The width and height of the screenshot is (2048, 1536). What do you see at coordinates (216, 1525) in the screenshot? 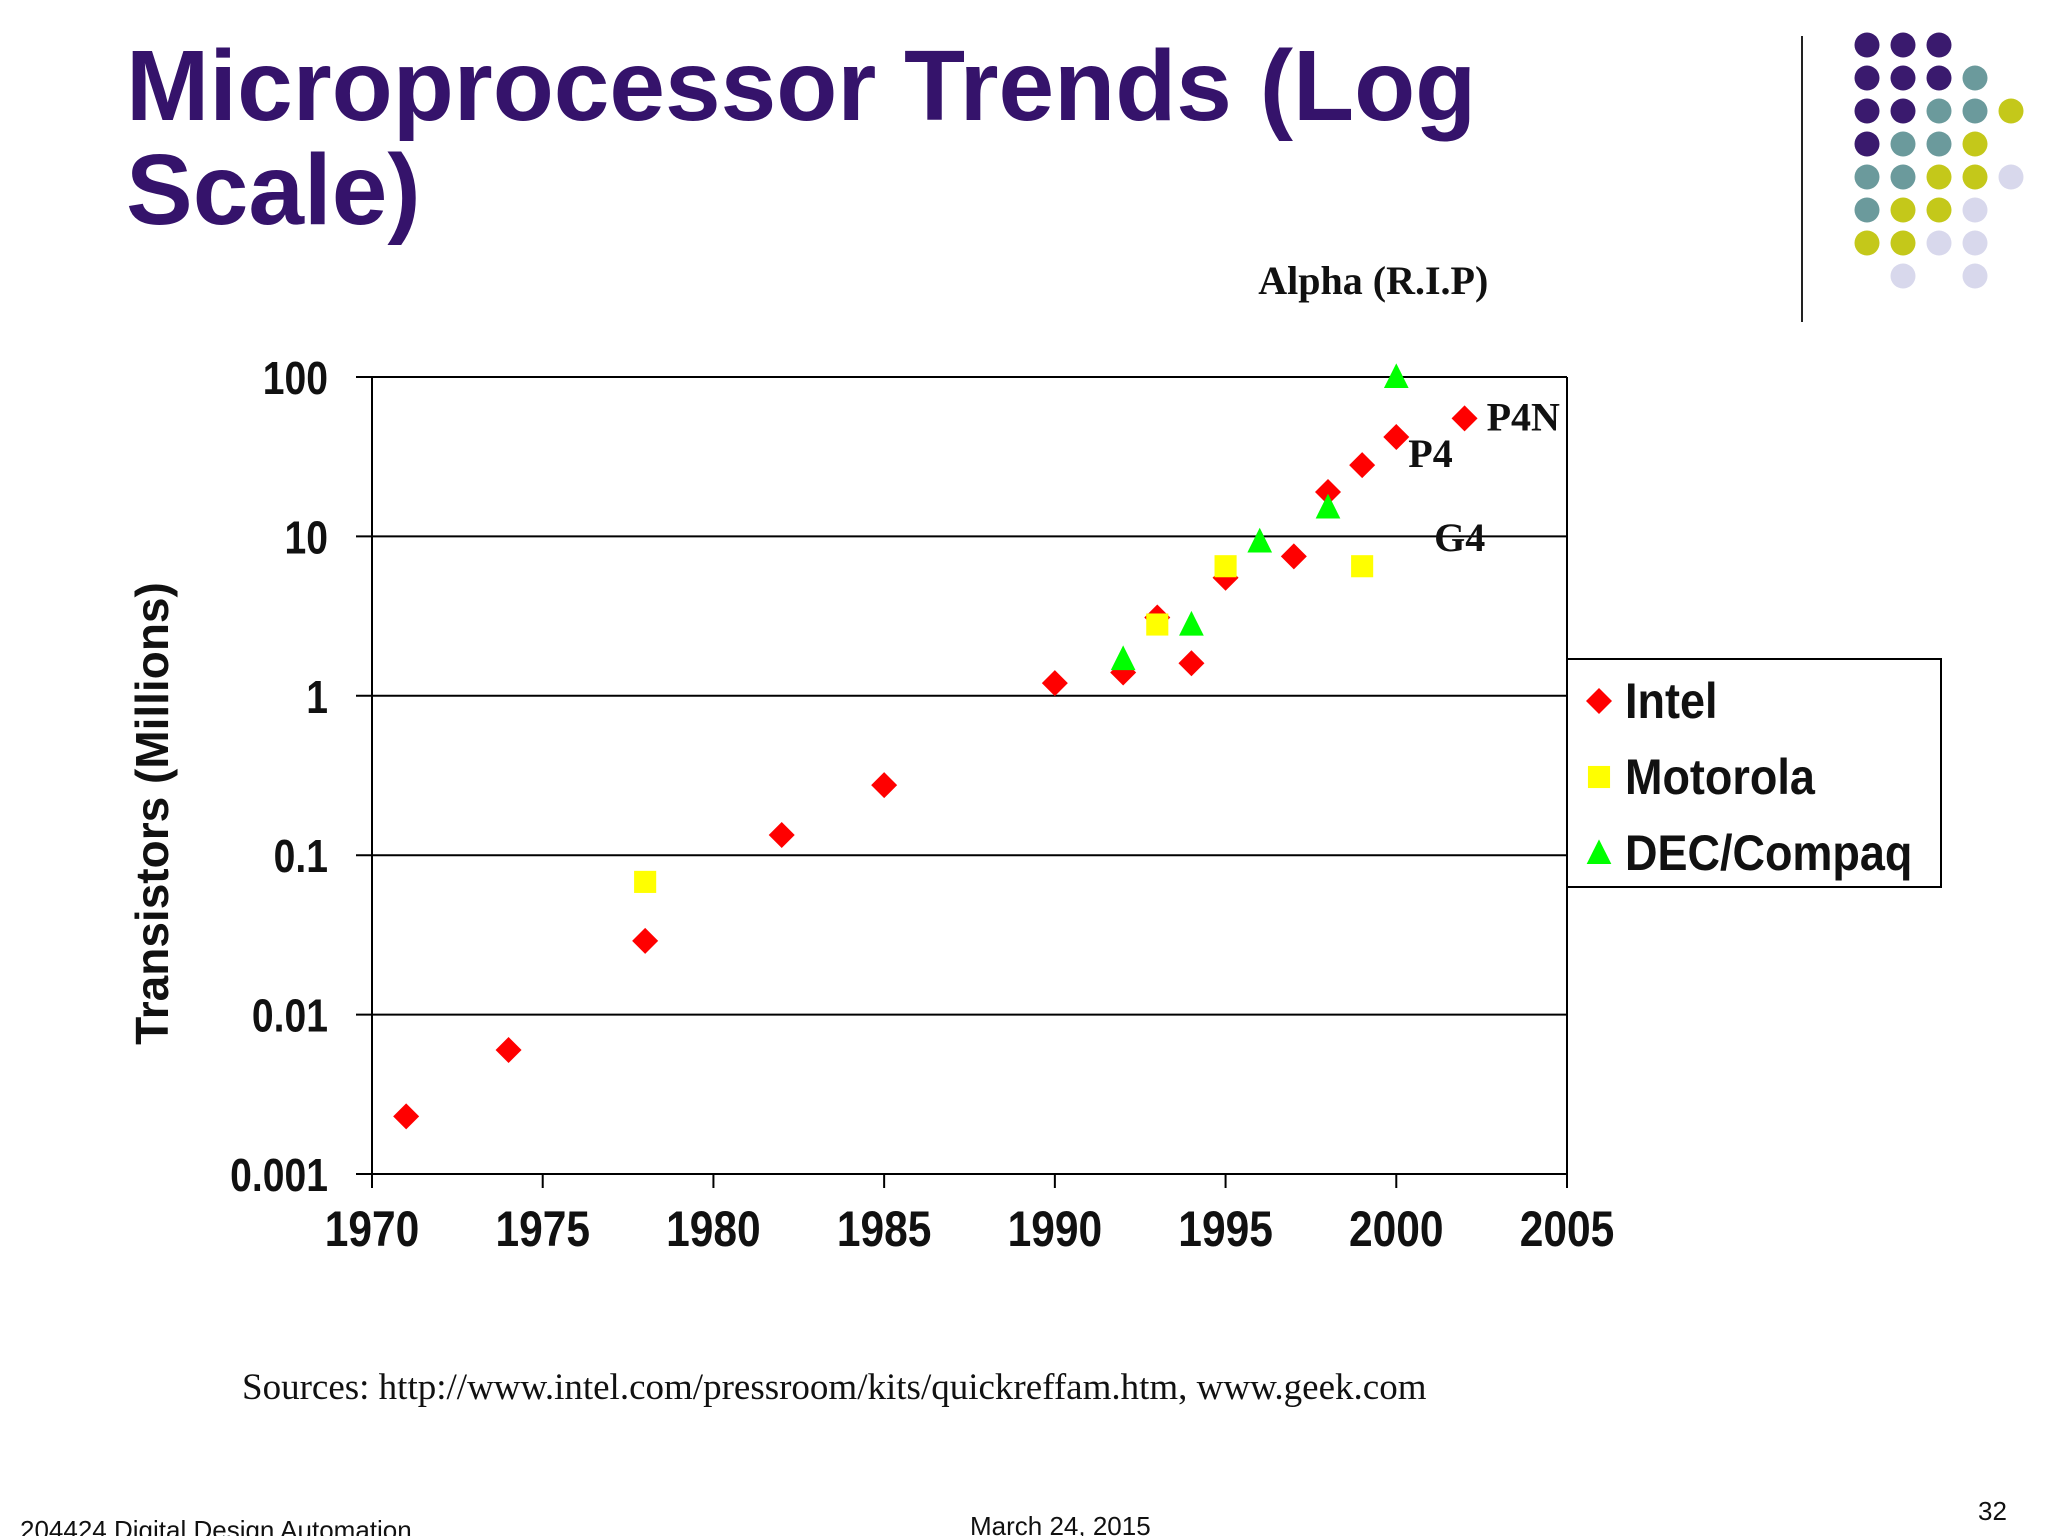
I see `footer-course: 204424 Digital Design Automation` at bounding box center [216, 1525].